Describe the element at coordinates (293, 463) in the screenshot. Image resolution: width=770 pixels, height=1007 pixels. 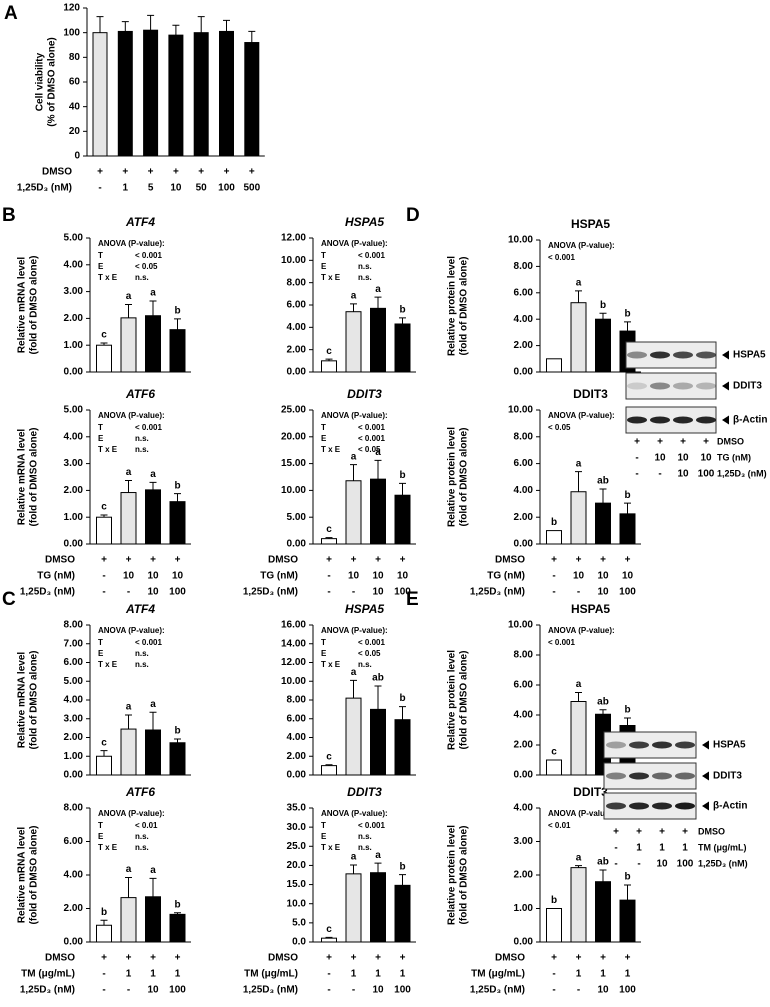
I see `y-tick-label: 15.00` at that location.